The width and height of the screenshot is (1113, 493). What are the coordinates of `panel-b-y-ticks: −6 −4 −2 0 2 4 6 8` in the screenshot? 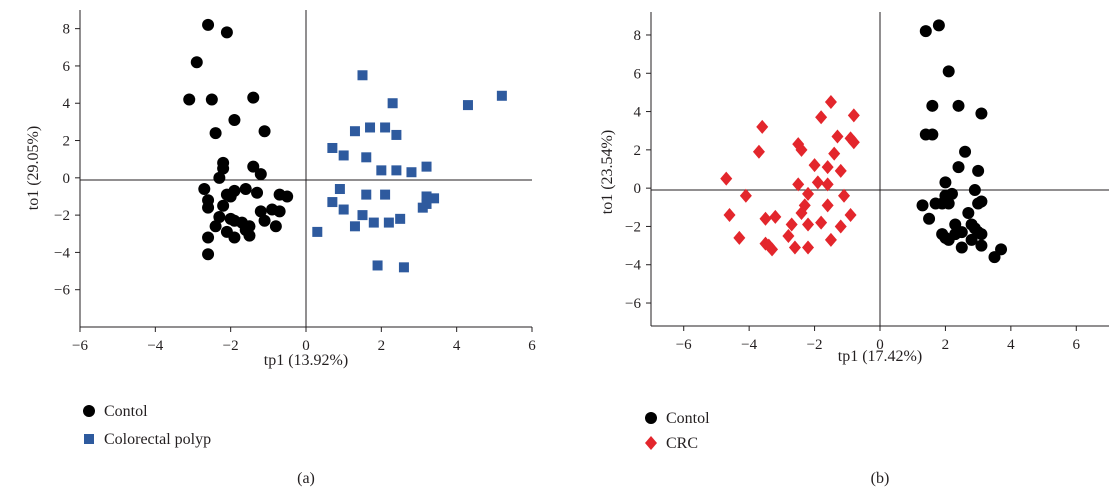 It's located at (638, 170).